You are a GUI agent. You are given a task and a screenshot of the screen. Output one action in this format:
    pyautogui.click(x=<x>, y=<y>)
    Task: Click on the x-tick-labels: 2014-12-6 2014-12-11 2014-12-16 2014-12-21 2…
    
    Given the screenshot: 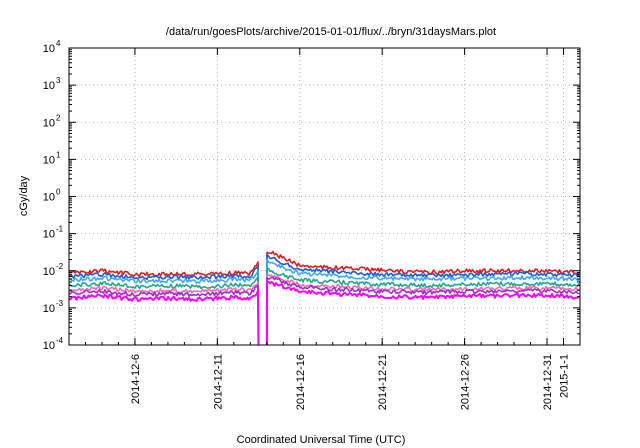 What is the action you would take?
    pyautogui.click(x=350, y=382)
    